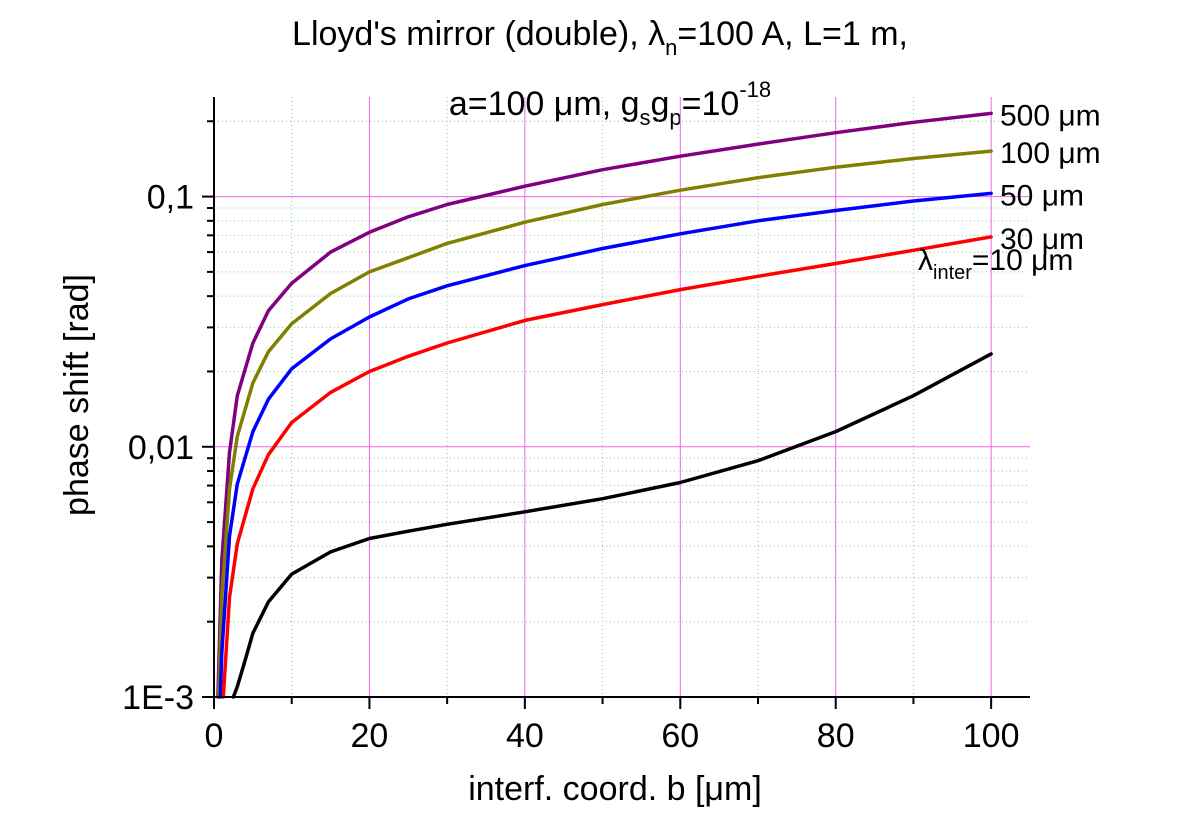 The height and width of the screenshot is (835, 1196). Describe the element at coordinates (610, 103) in the screenshot. I see `chart-title-line2: a=100 μm, gsgp=10-18` at that location.